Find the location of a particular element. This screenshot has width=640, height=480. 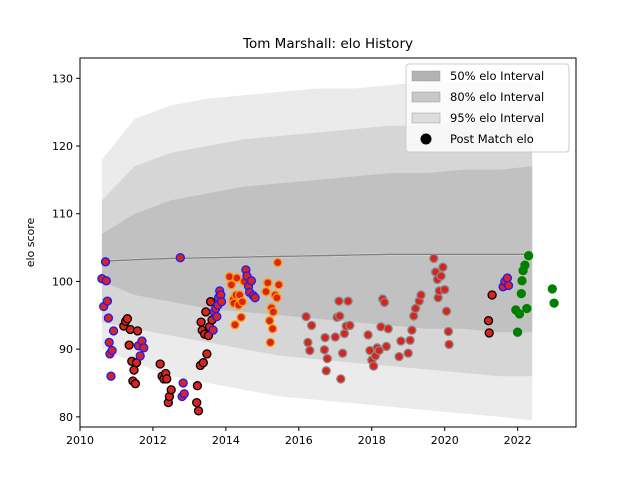

chart-title: Tom Marshall: elo History is located at coordinates (327, 44).